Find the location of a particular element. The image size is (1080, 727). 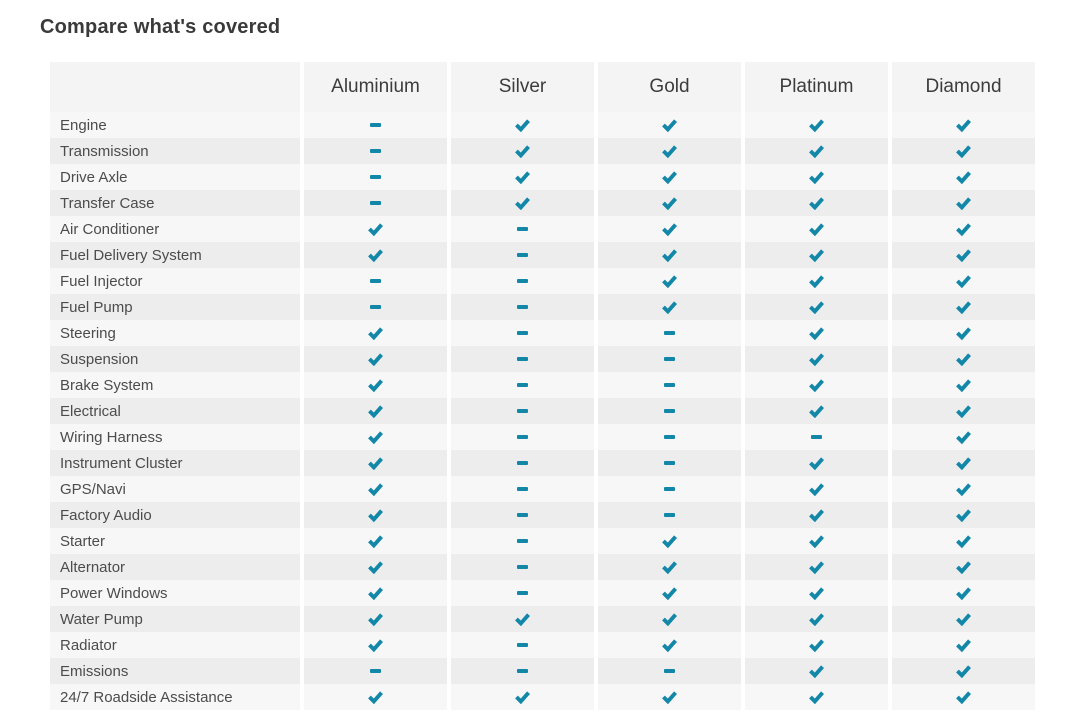

header-cell-plan: Platinum is located at coordinates (816, 87).